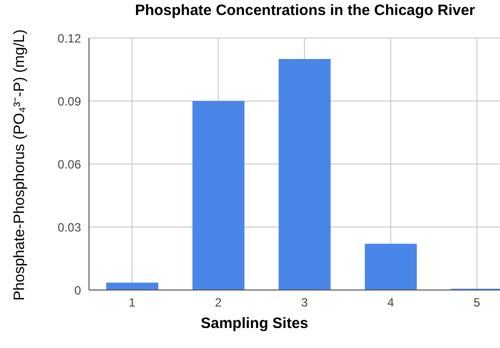 This screenshot has width=500, height=348. What do you see at coordinates (78, 290) in the screenshot?
I see `y-tick-label: 0` at bounding box center [78, 290].